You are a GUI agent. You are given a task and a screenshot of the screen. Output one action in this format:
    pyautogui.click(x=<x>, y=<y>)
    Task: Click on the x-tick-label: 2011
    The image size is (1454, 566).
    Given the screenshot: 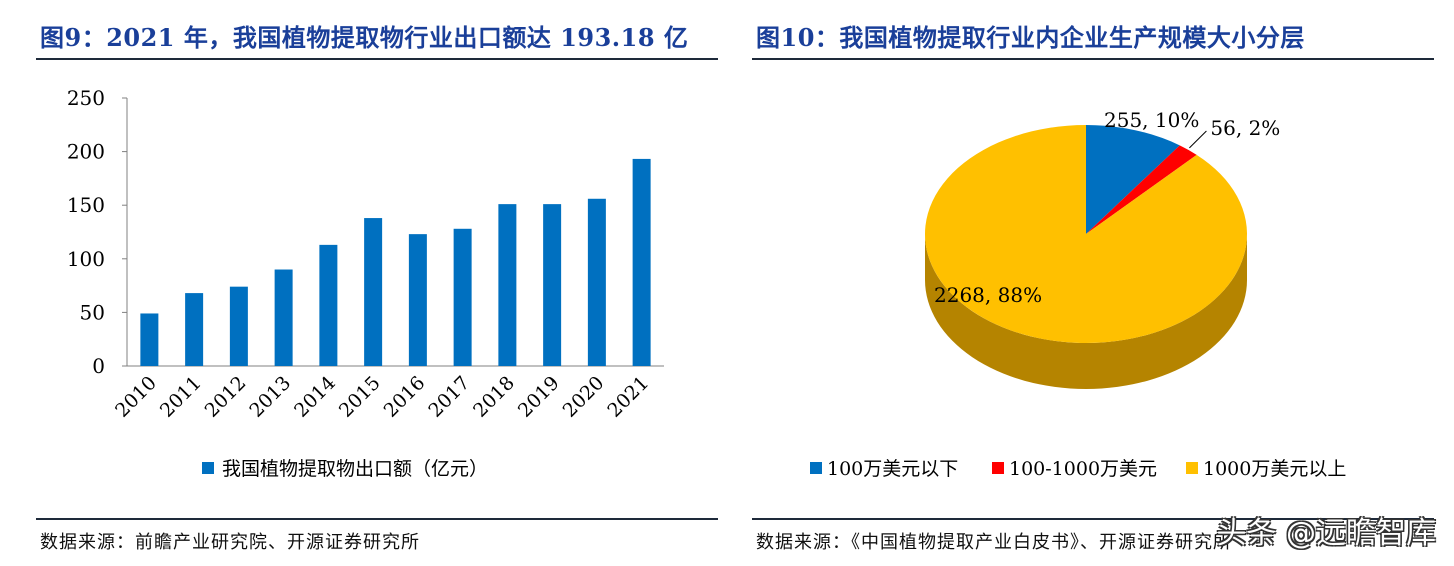 What is the action you would take?
    pyautogui.click(x=181, y=397)
    